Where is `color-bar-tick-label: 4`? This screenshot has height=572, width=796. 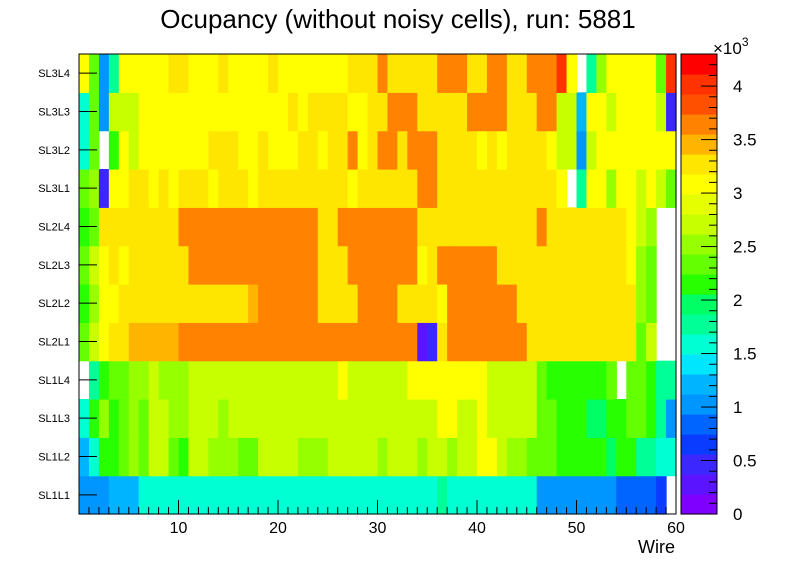 color-bar-tick-label: 4 is located at coordinates (737, 86).